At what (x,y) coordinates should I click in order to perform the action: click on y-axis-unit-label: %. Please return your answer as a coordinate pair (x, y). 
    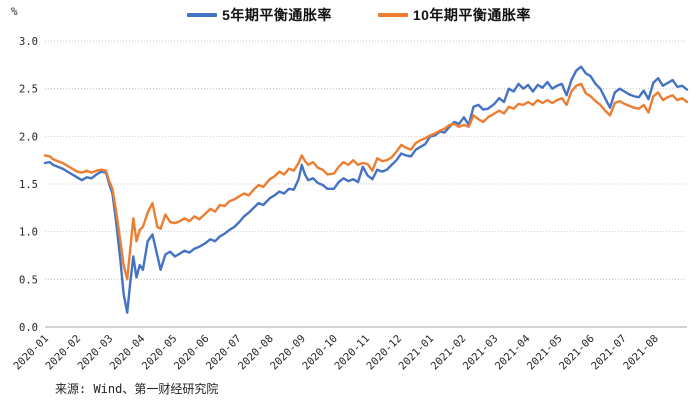
    Looking at the image, I should click on (14, 11).